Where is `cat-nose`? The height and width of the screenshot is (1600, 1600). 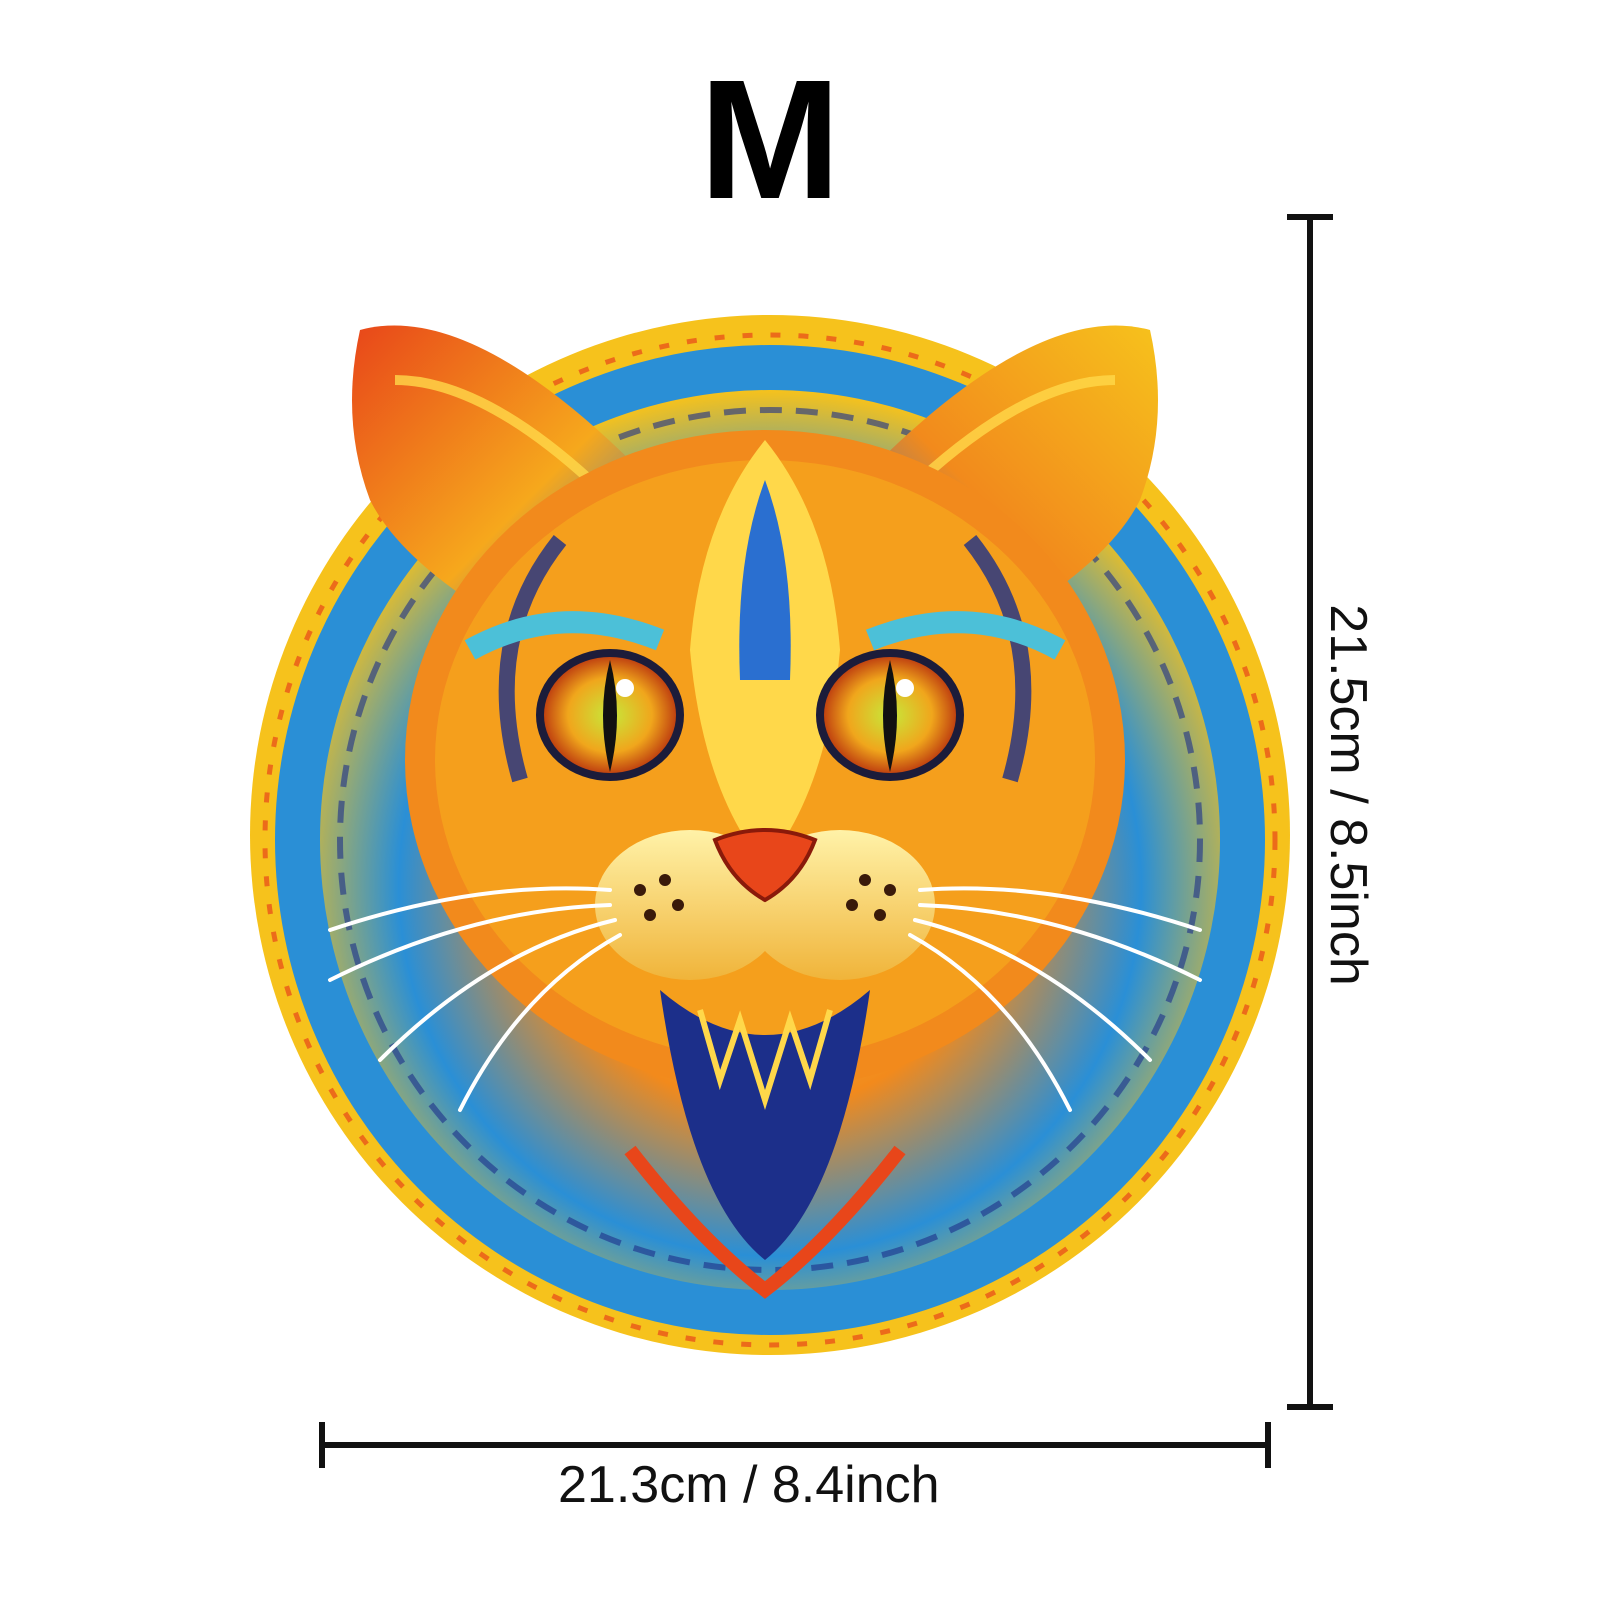
cat-nose is located at coordinates (765, 865).